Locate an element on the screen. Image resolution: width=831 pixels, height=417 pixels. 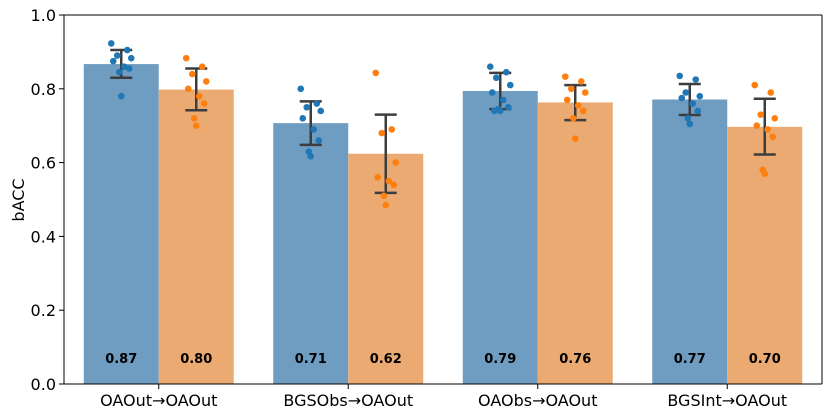
value-label-s0-c3: 0.77 is located at coordinates (690, 359).